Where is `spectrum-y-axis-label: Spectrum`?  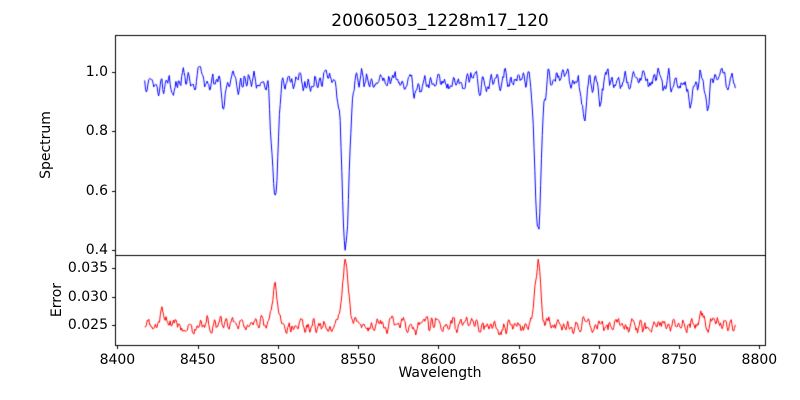
spectrum-y-axis-label: Spectrum is located at coordinates (46, 145).